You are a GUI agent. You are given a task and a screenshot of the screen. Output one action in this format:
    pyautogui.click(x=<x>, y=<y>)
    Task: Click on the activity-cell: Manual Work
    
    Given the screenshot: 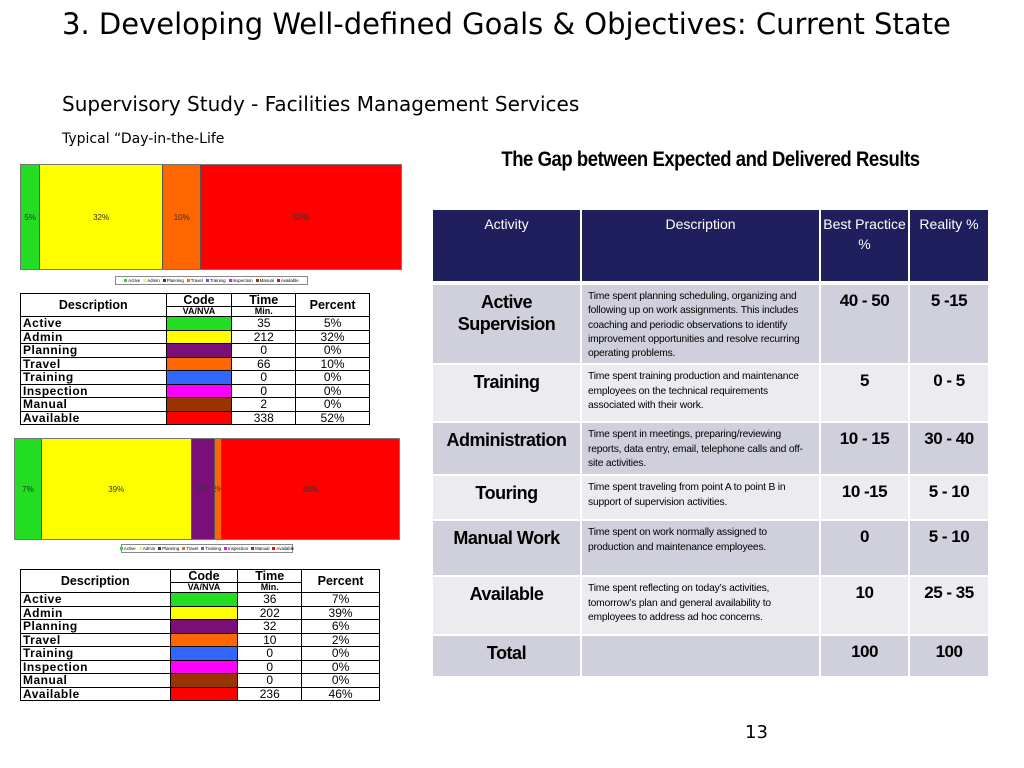 What is the action you would take?
    pyautogui.click(x=507, y=549)
    